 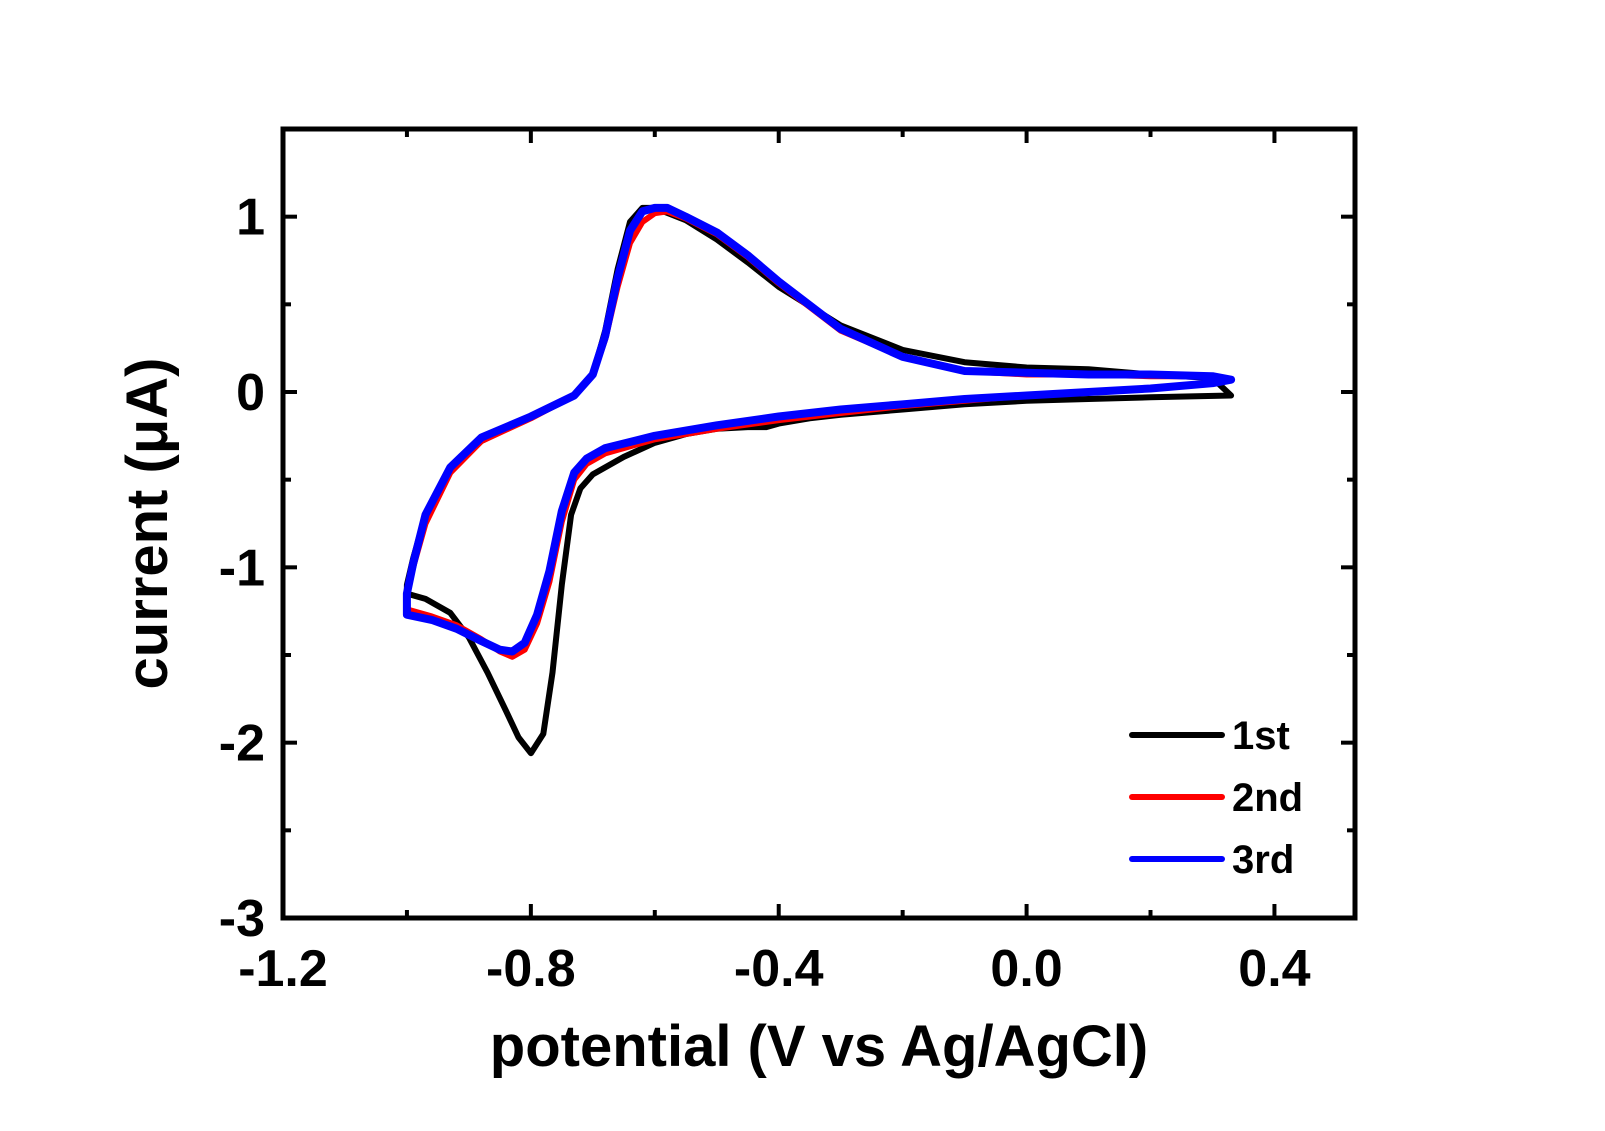 I want to click on x-axis-title: potential (V vs Ag/AgCl), so click(x=819, y=1046).